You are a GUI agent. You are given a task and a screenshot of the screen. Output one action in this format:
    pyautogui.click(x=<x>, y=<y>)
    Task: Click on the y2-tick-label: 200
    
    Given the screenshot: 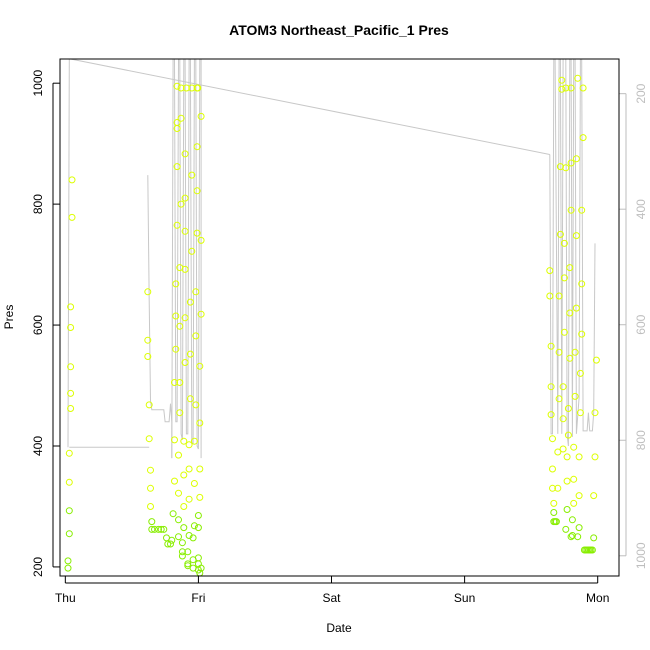 What is the action you would take?
    pyautogui.click(x=641, y=93)
    